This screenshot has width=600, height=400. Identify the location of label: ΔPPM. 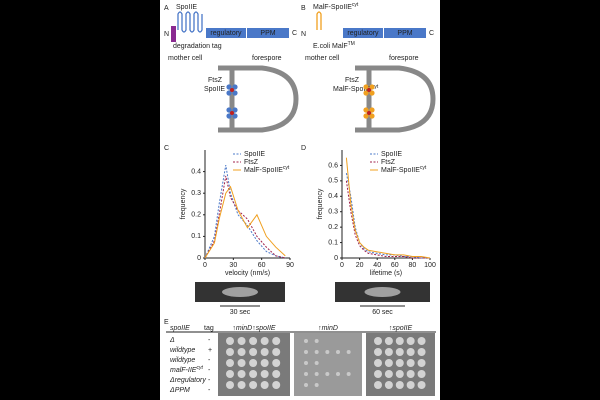
(179, 390).